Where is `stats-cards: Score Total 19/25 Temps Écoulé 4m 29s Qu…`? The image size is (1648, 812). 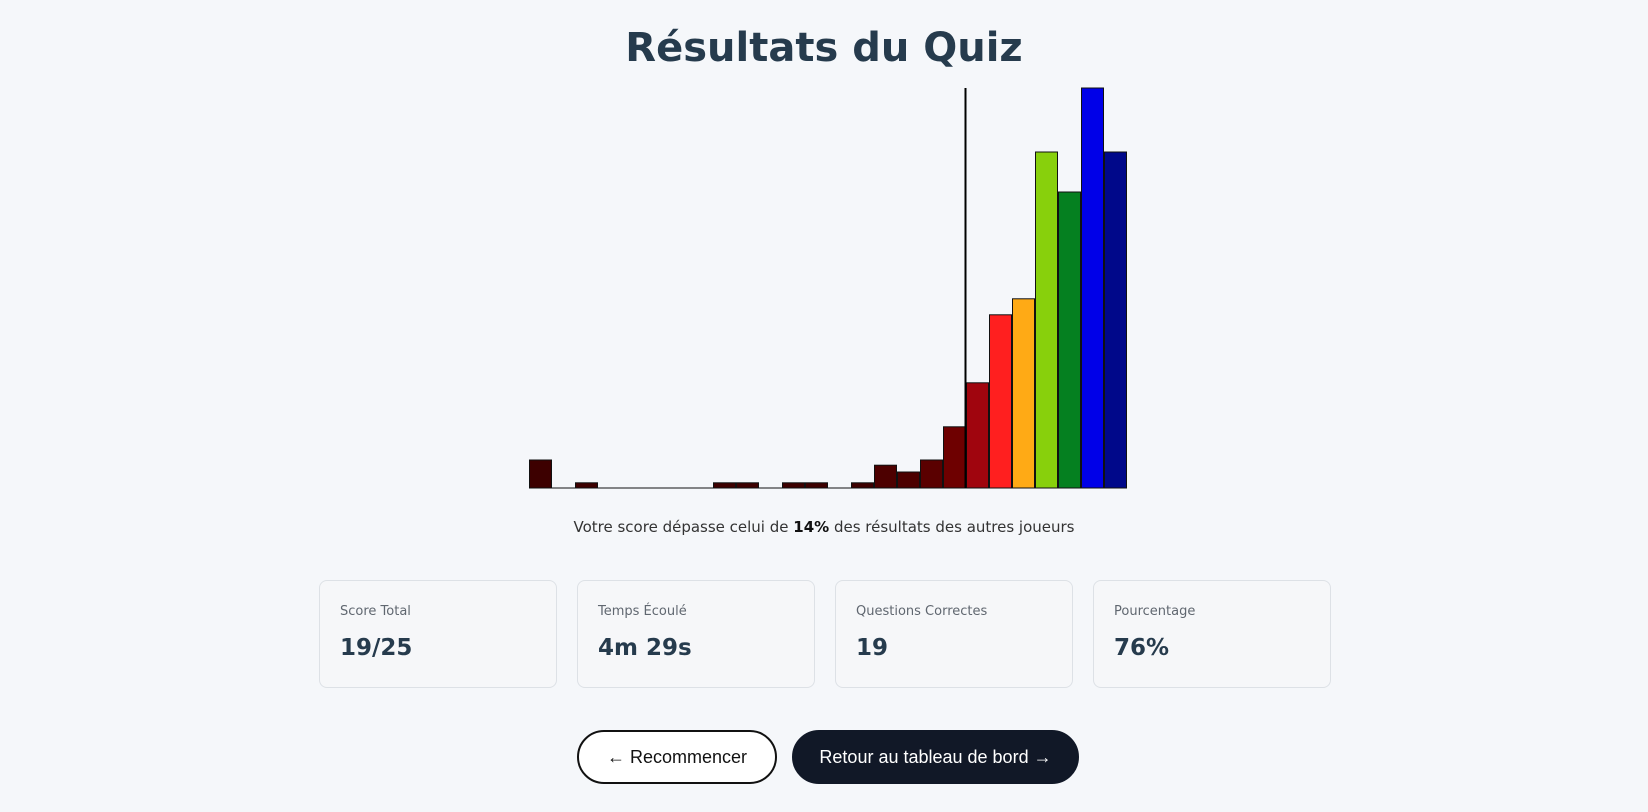 stats-cards: Score Total 19/25 Temps Écoulé 4m 29s Qu… is located at coordinates (825, 634).